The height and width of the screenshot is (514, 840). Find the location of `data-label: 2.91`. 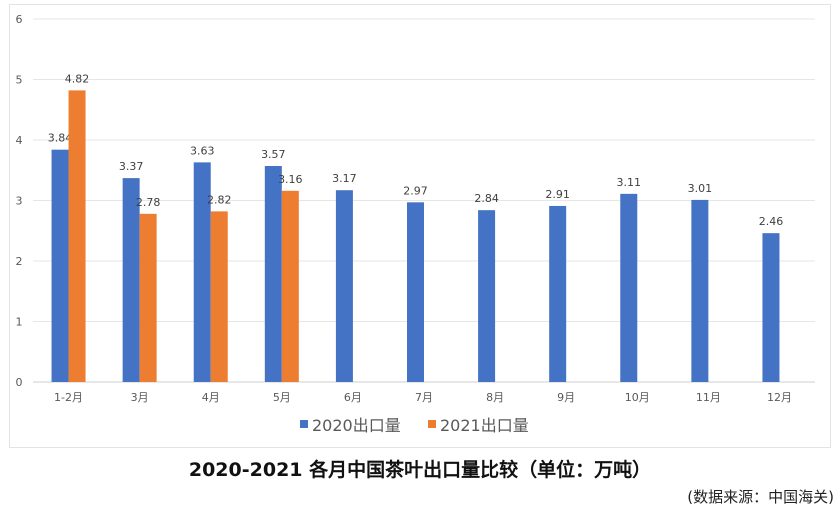

data-label: 2.91 is located at coordinates (557, 194).